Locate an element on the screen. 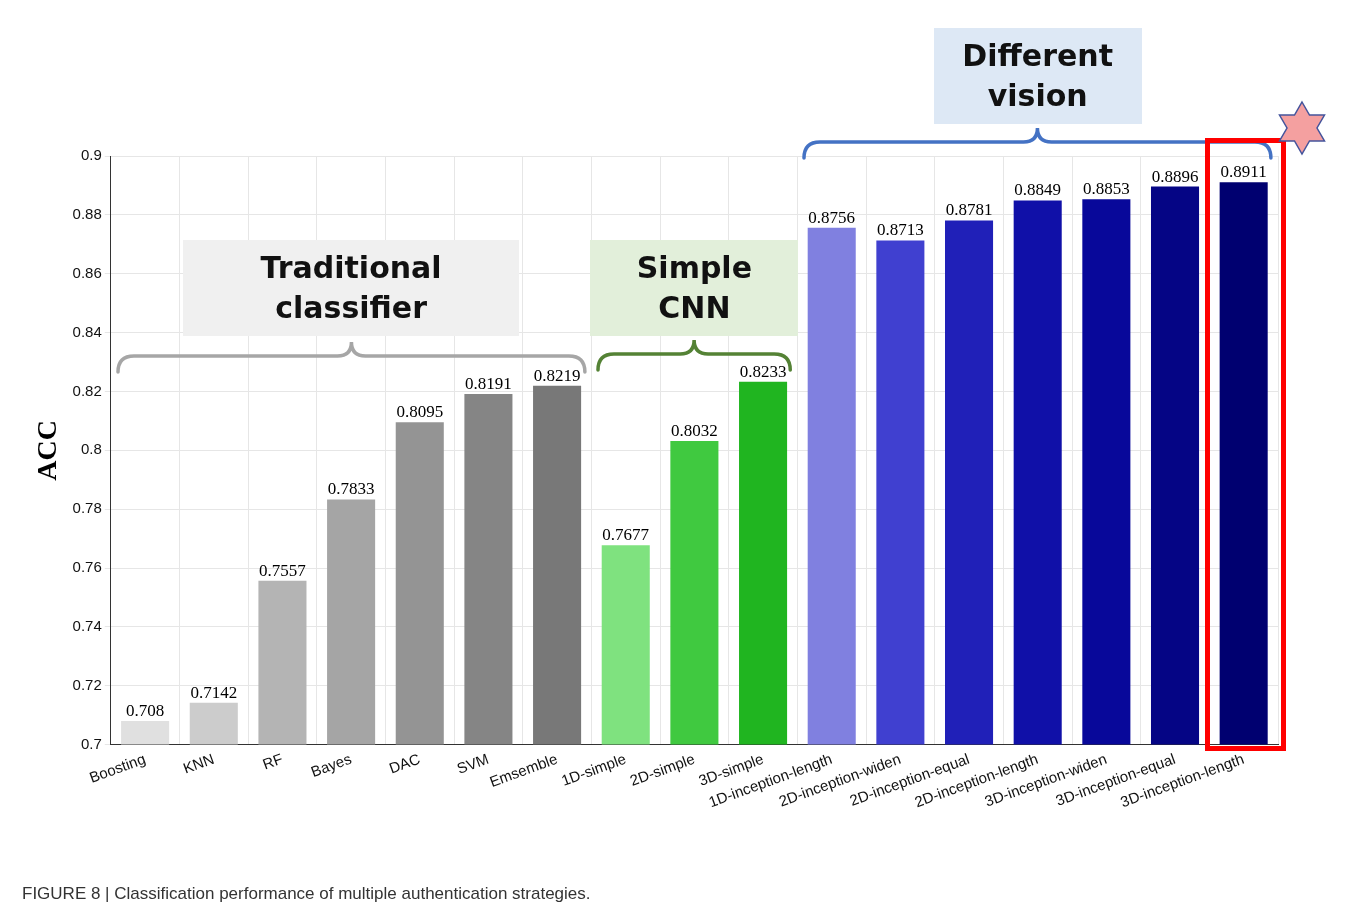  data-label: 0.8032 is located at coordinates (694, 430).